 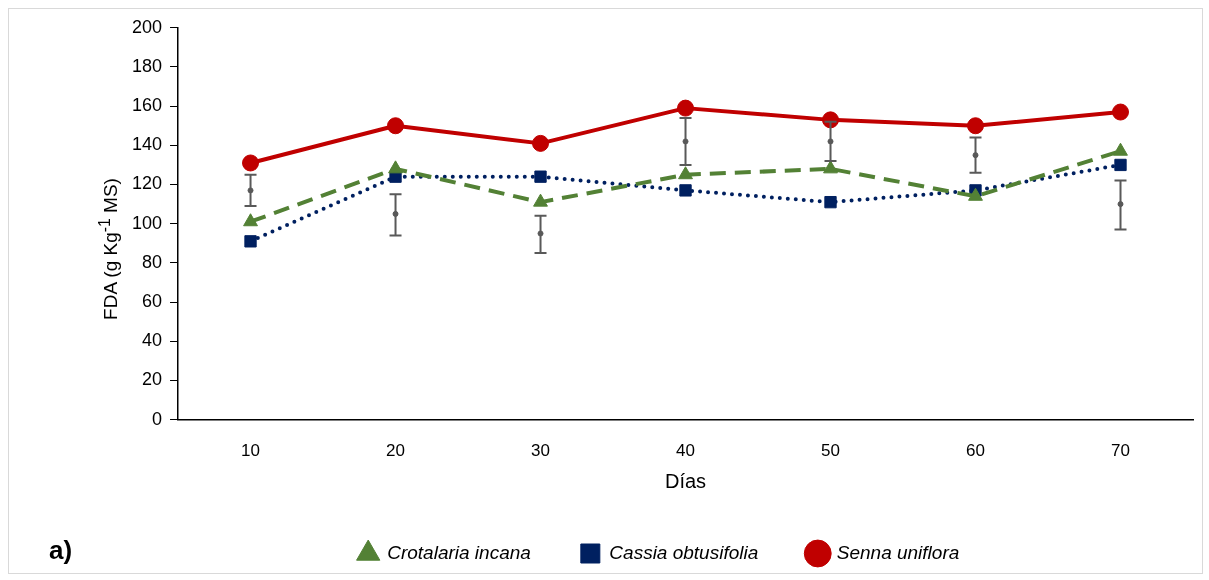 I want to click on y-tick-label: 80, so click(x=152, y=261).